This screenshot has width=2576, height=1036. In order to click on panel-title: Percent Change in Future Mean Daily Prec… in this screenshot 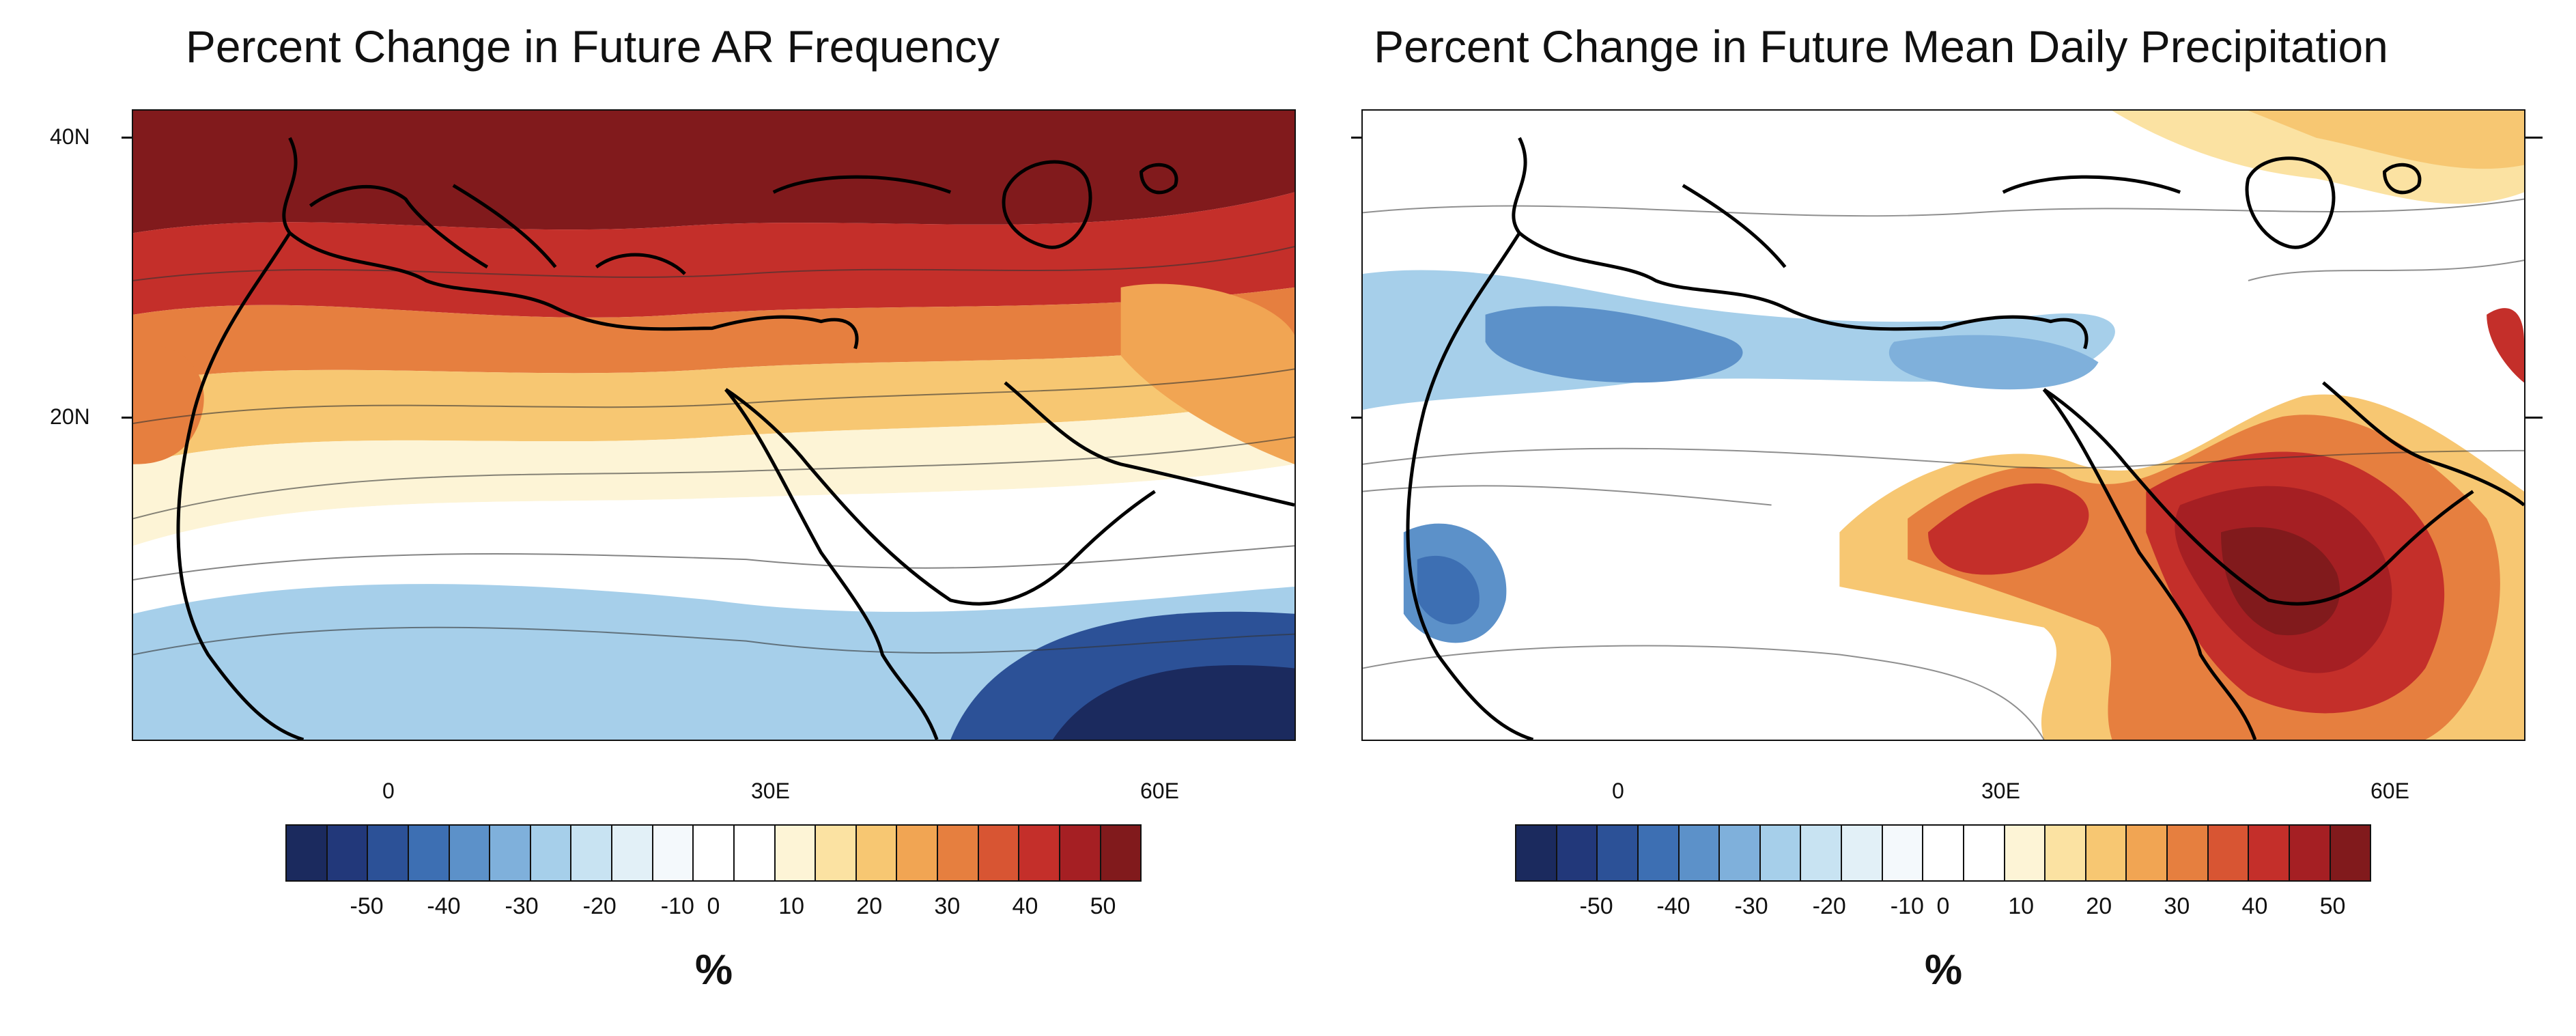, I will do `click(1881, 46)`.